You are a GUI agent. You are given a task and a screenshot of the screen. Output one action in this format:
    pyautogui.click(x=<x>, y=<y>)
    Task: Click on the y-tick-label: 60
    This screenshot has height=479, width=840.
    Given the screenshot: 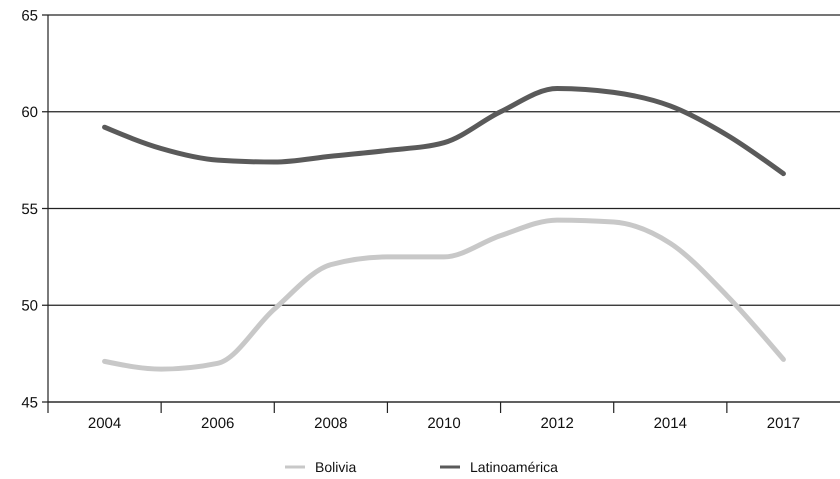 What is the action you would take?
    pyautogui.click(x=29, y=112)
    